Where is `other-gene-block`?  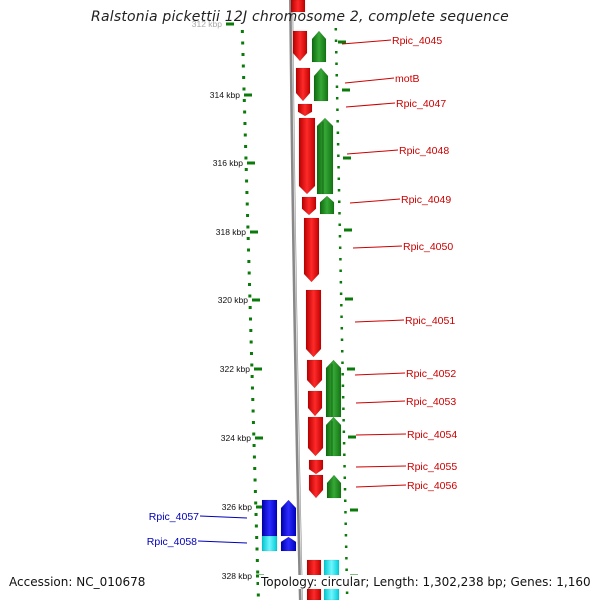 other-gene-block is located at coordinates (269, 518).